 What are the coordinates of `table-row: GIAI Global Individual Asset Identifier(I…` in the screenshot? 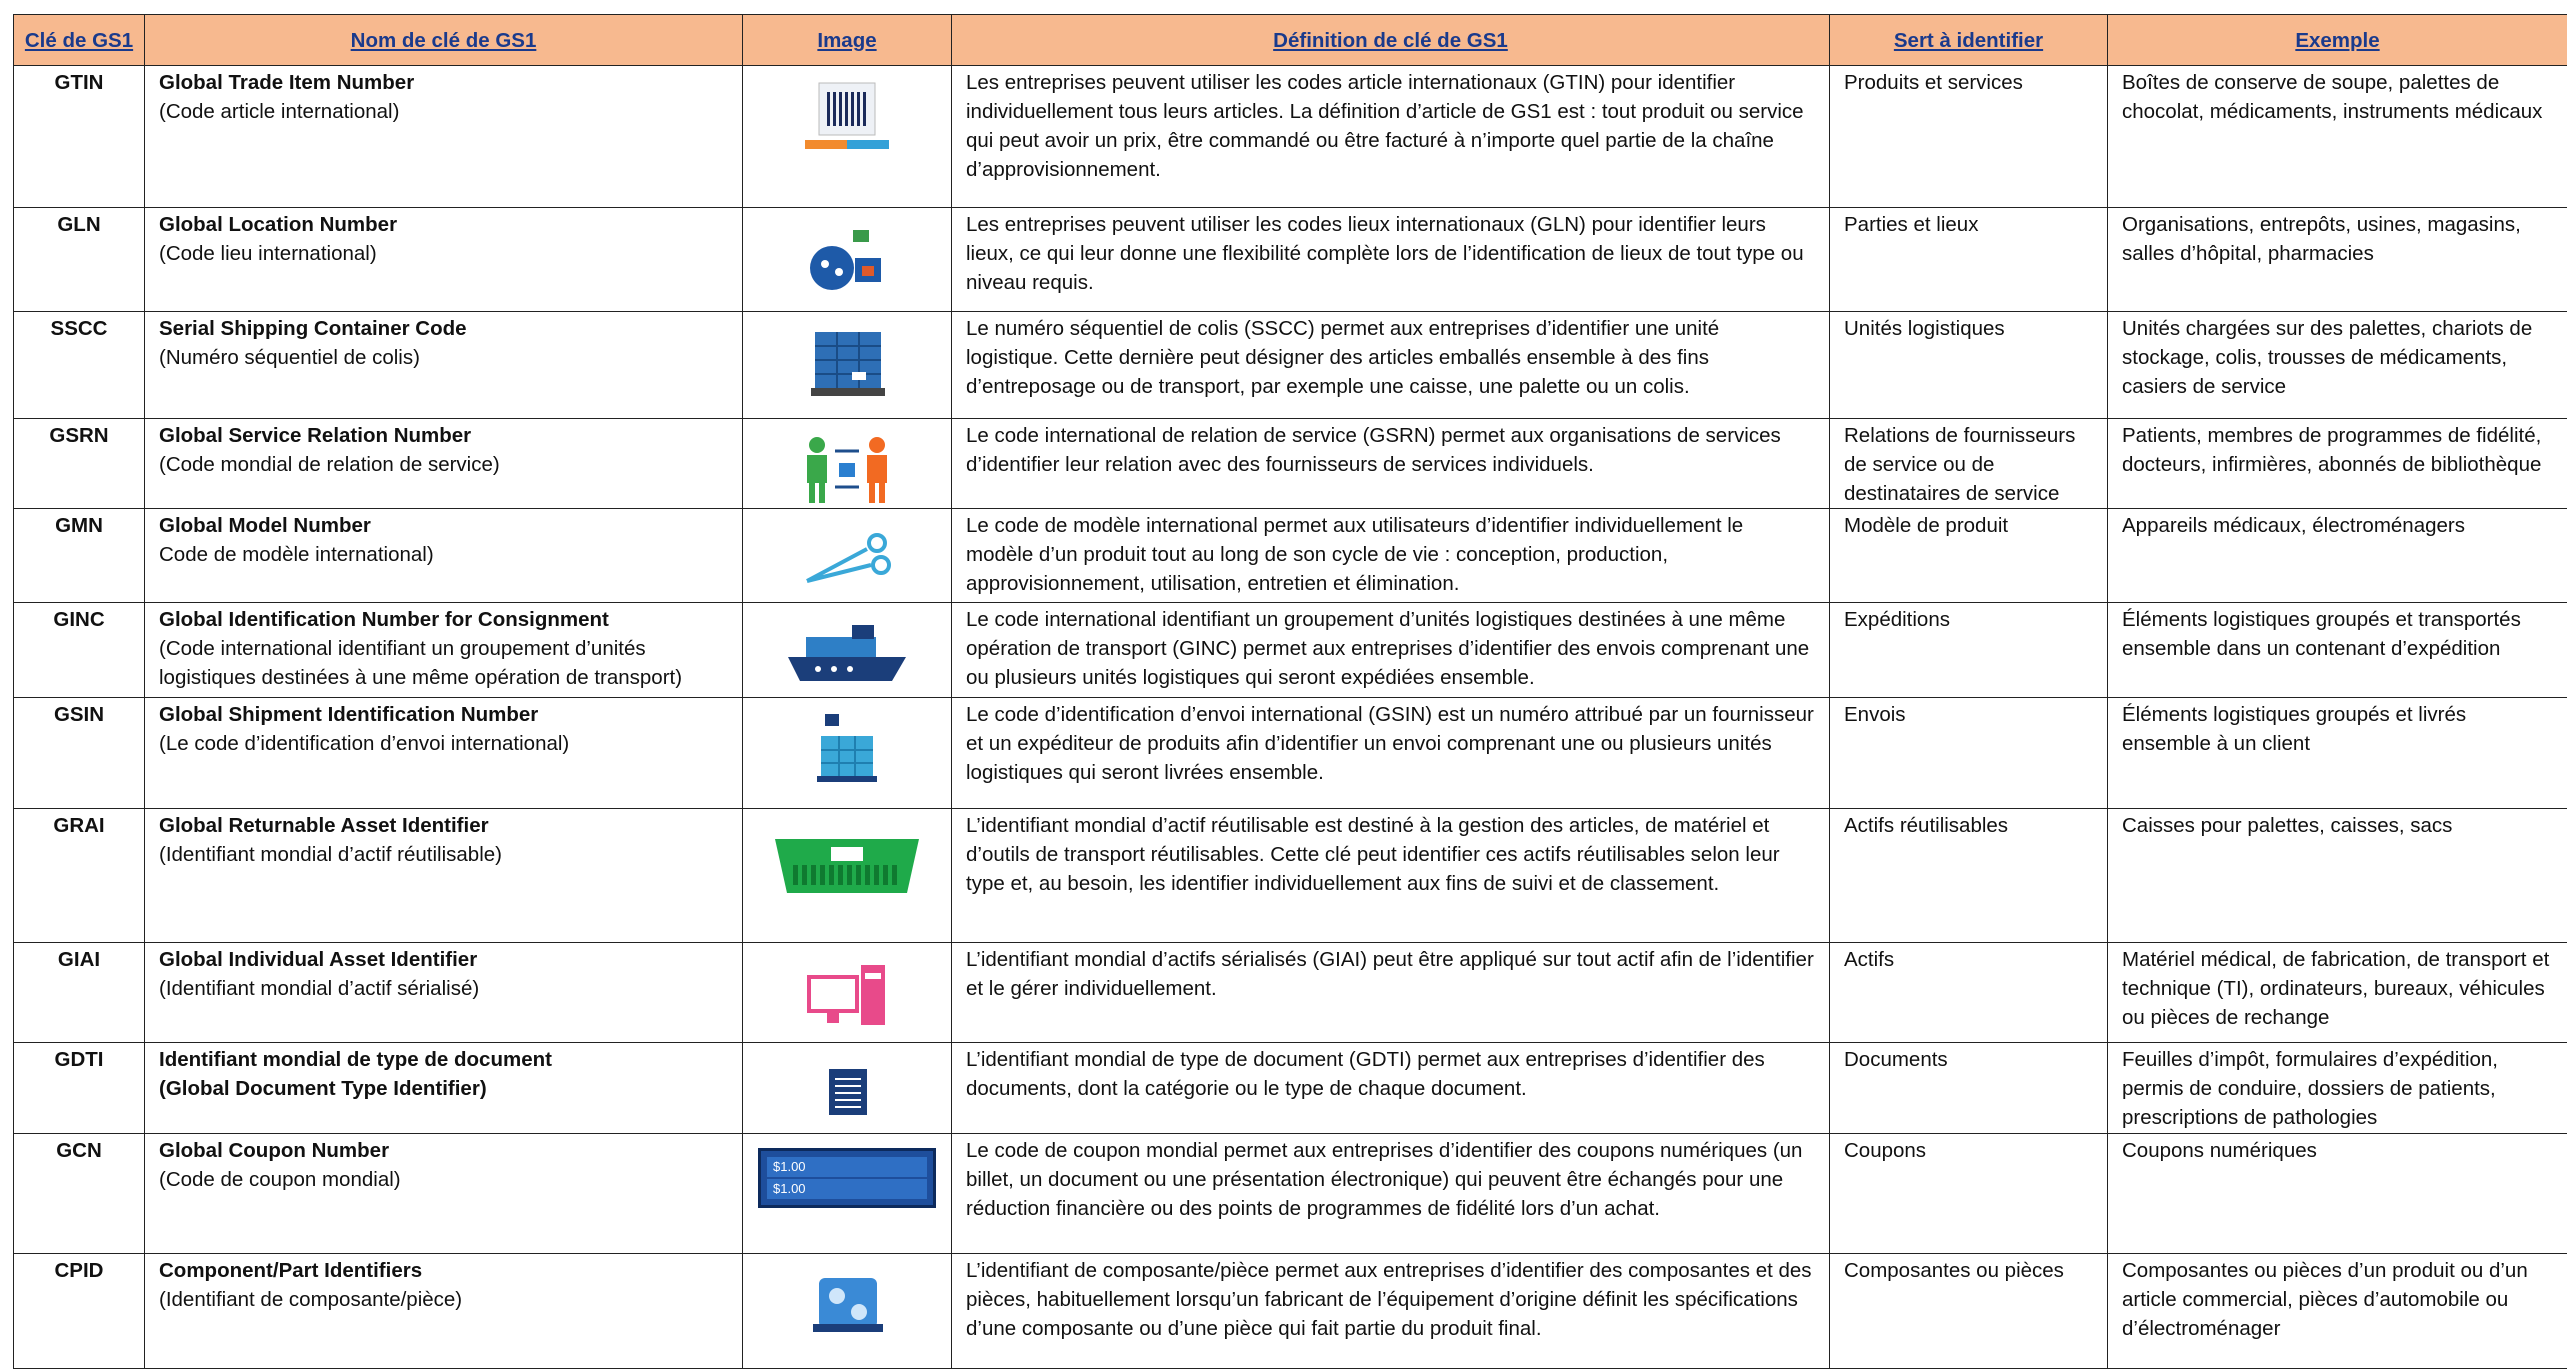 It's located at (1290, 993).